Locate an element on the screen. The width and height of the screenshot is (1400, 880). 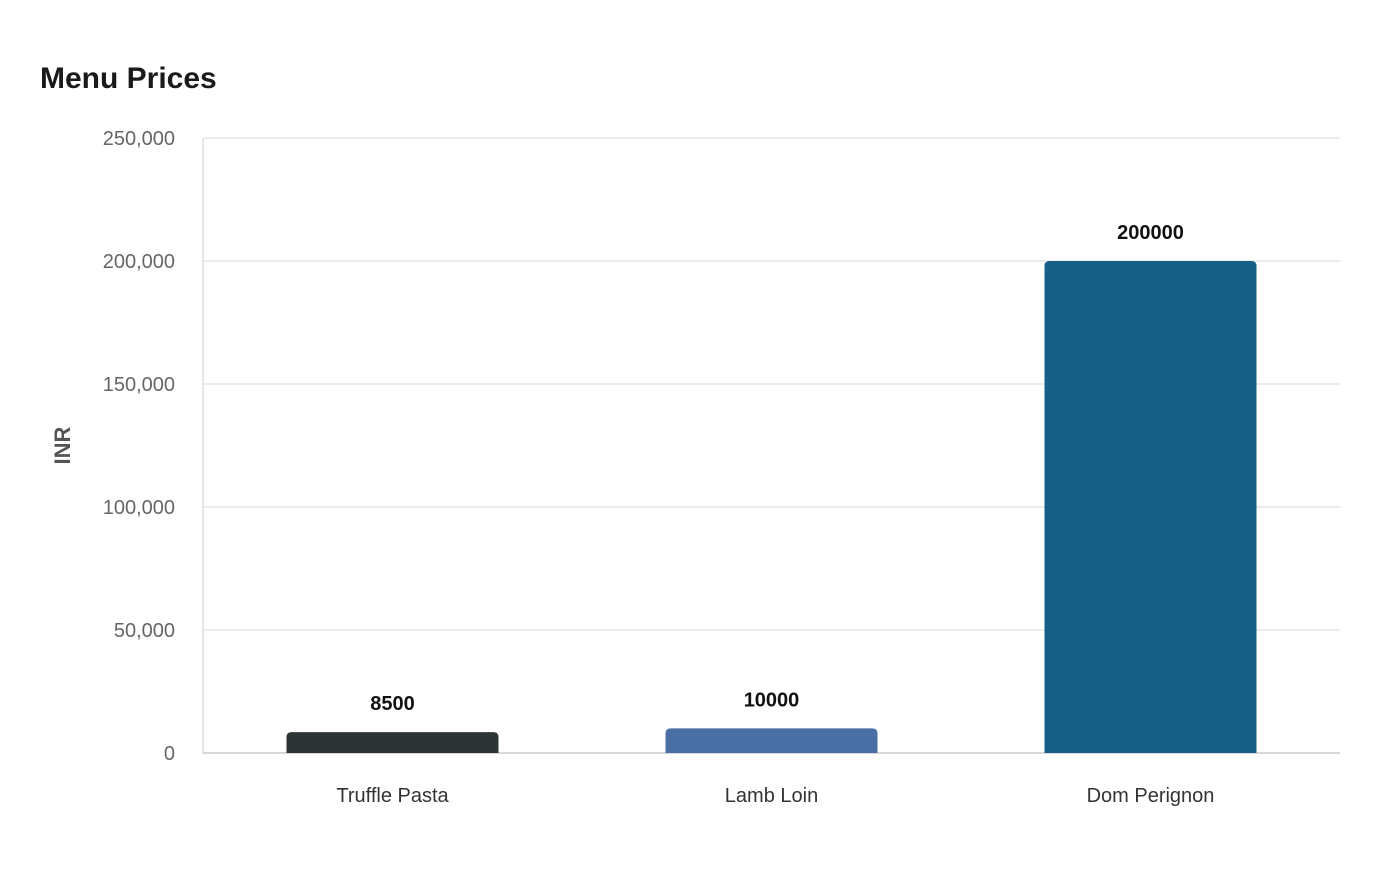
y-tick-label: 0 is located at coordinates (169, 754).